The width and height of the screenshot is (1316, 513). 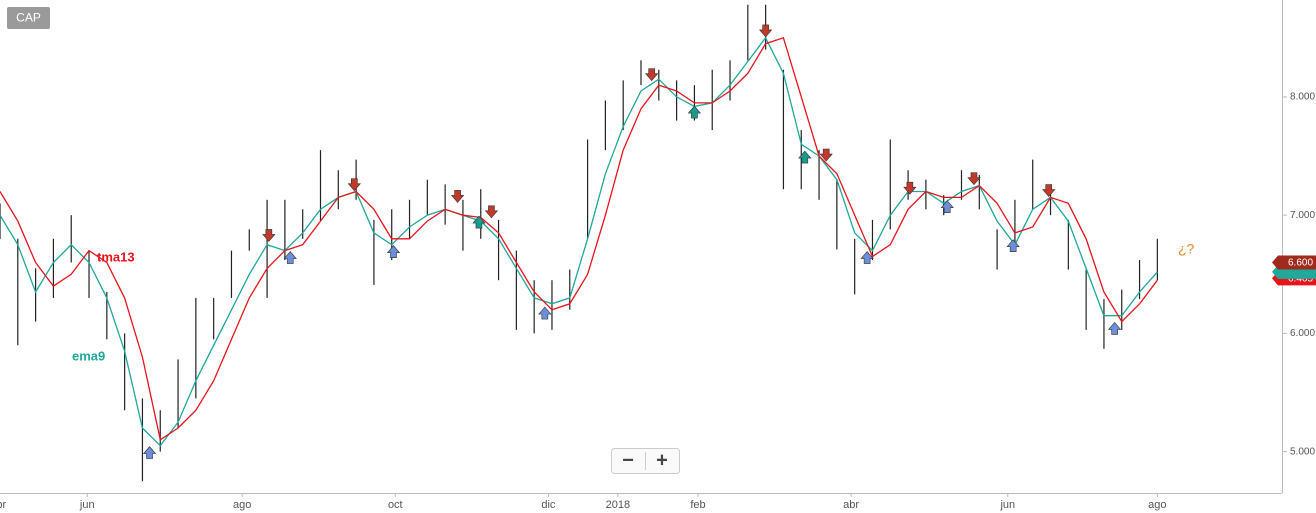 What do you see at coordinates (1300, 263) in the screenshot?
I see `last-value-label: 6.600` at bounding box center [1300, 263].